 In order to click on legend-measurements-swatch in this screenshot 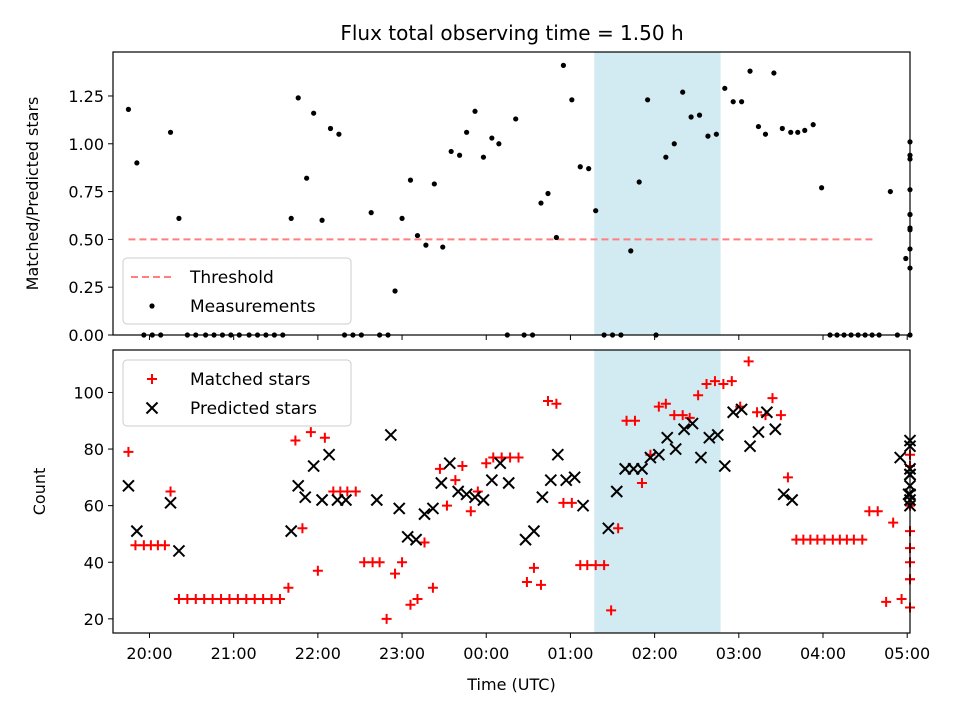, I will do `click(152, 306)`.